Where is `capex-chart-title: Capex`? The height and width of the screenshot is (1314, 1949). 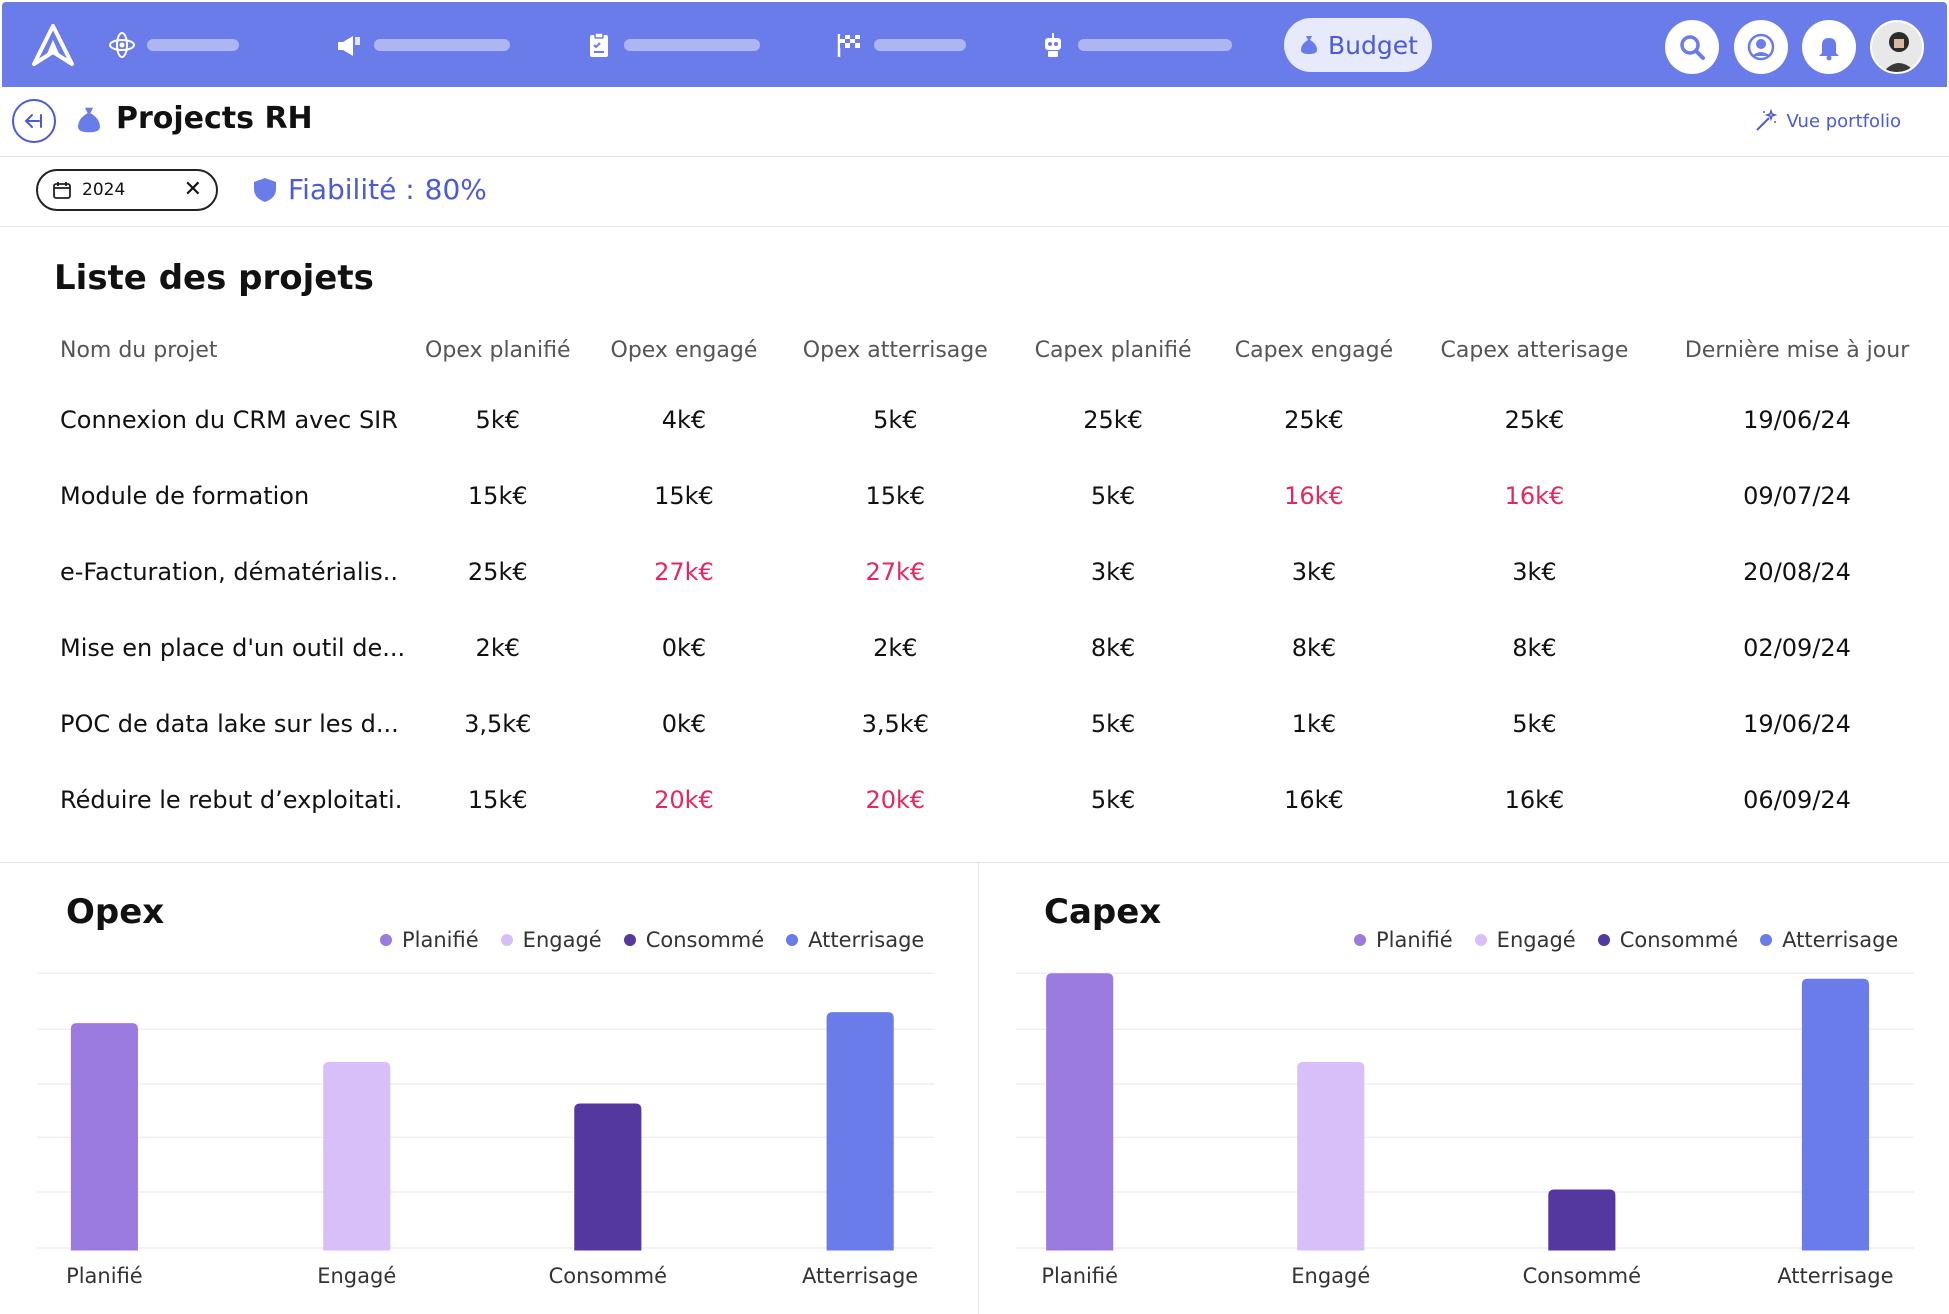 capex-chart-title: Capex is located at coordinates (1103, 912).